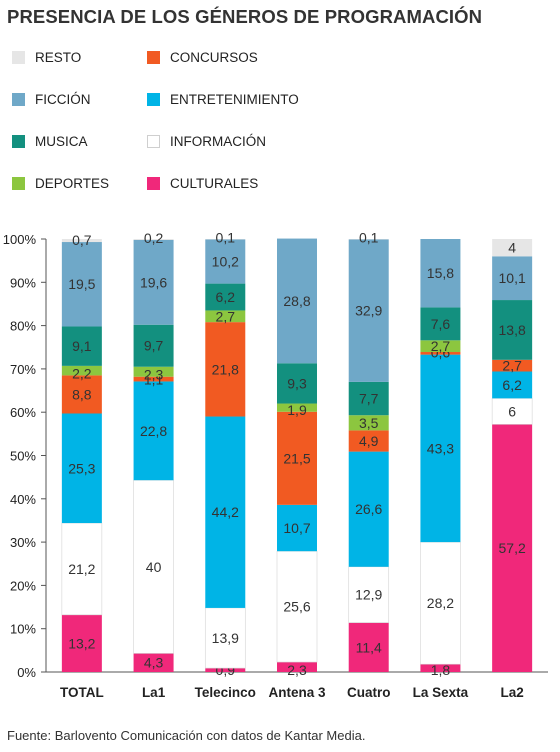 Image resolution: width=560 pixels, height=752 pixels. What do you see at coordinates (72, 183) in the screenshot?
I see `legend-label-deportes: DEPORTES` at bounding box center [72, 183].